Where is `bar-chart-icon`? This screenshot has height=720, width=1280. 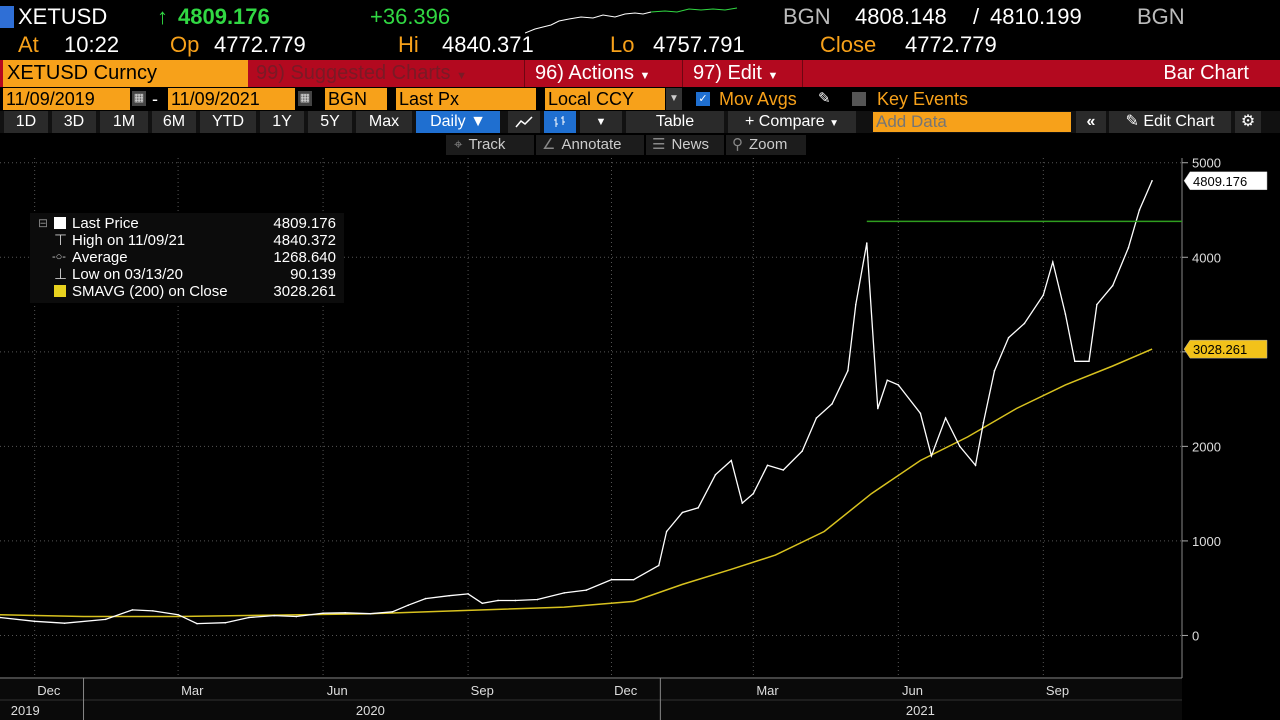
bar-chart-icon is located at coordinates (560, 122).